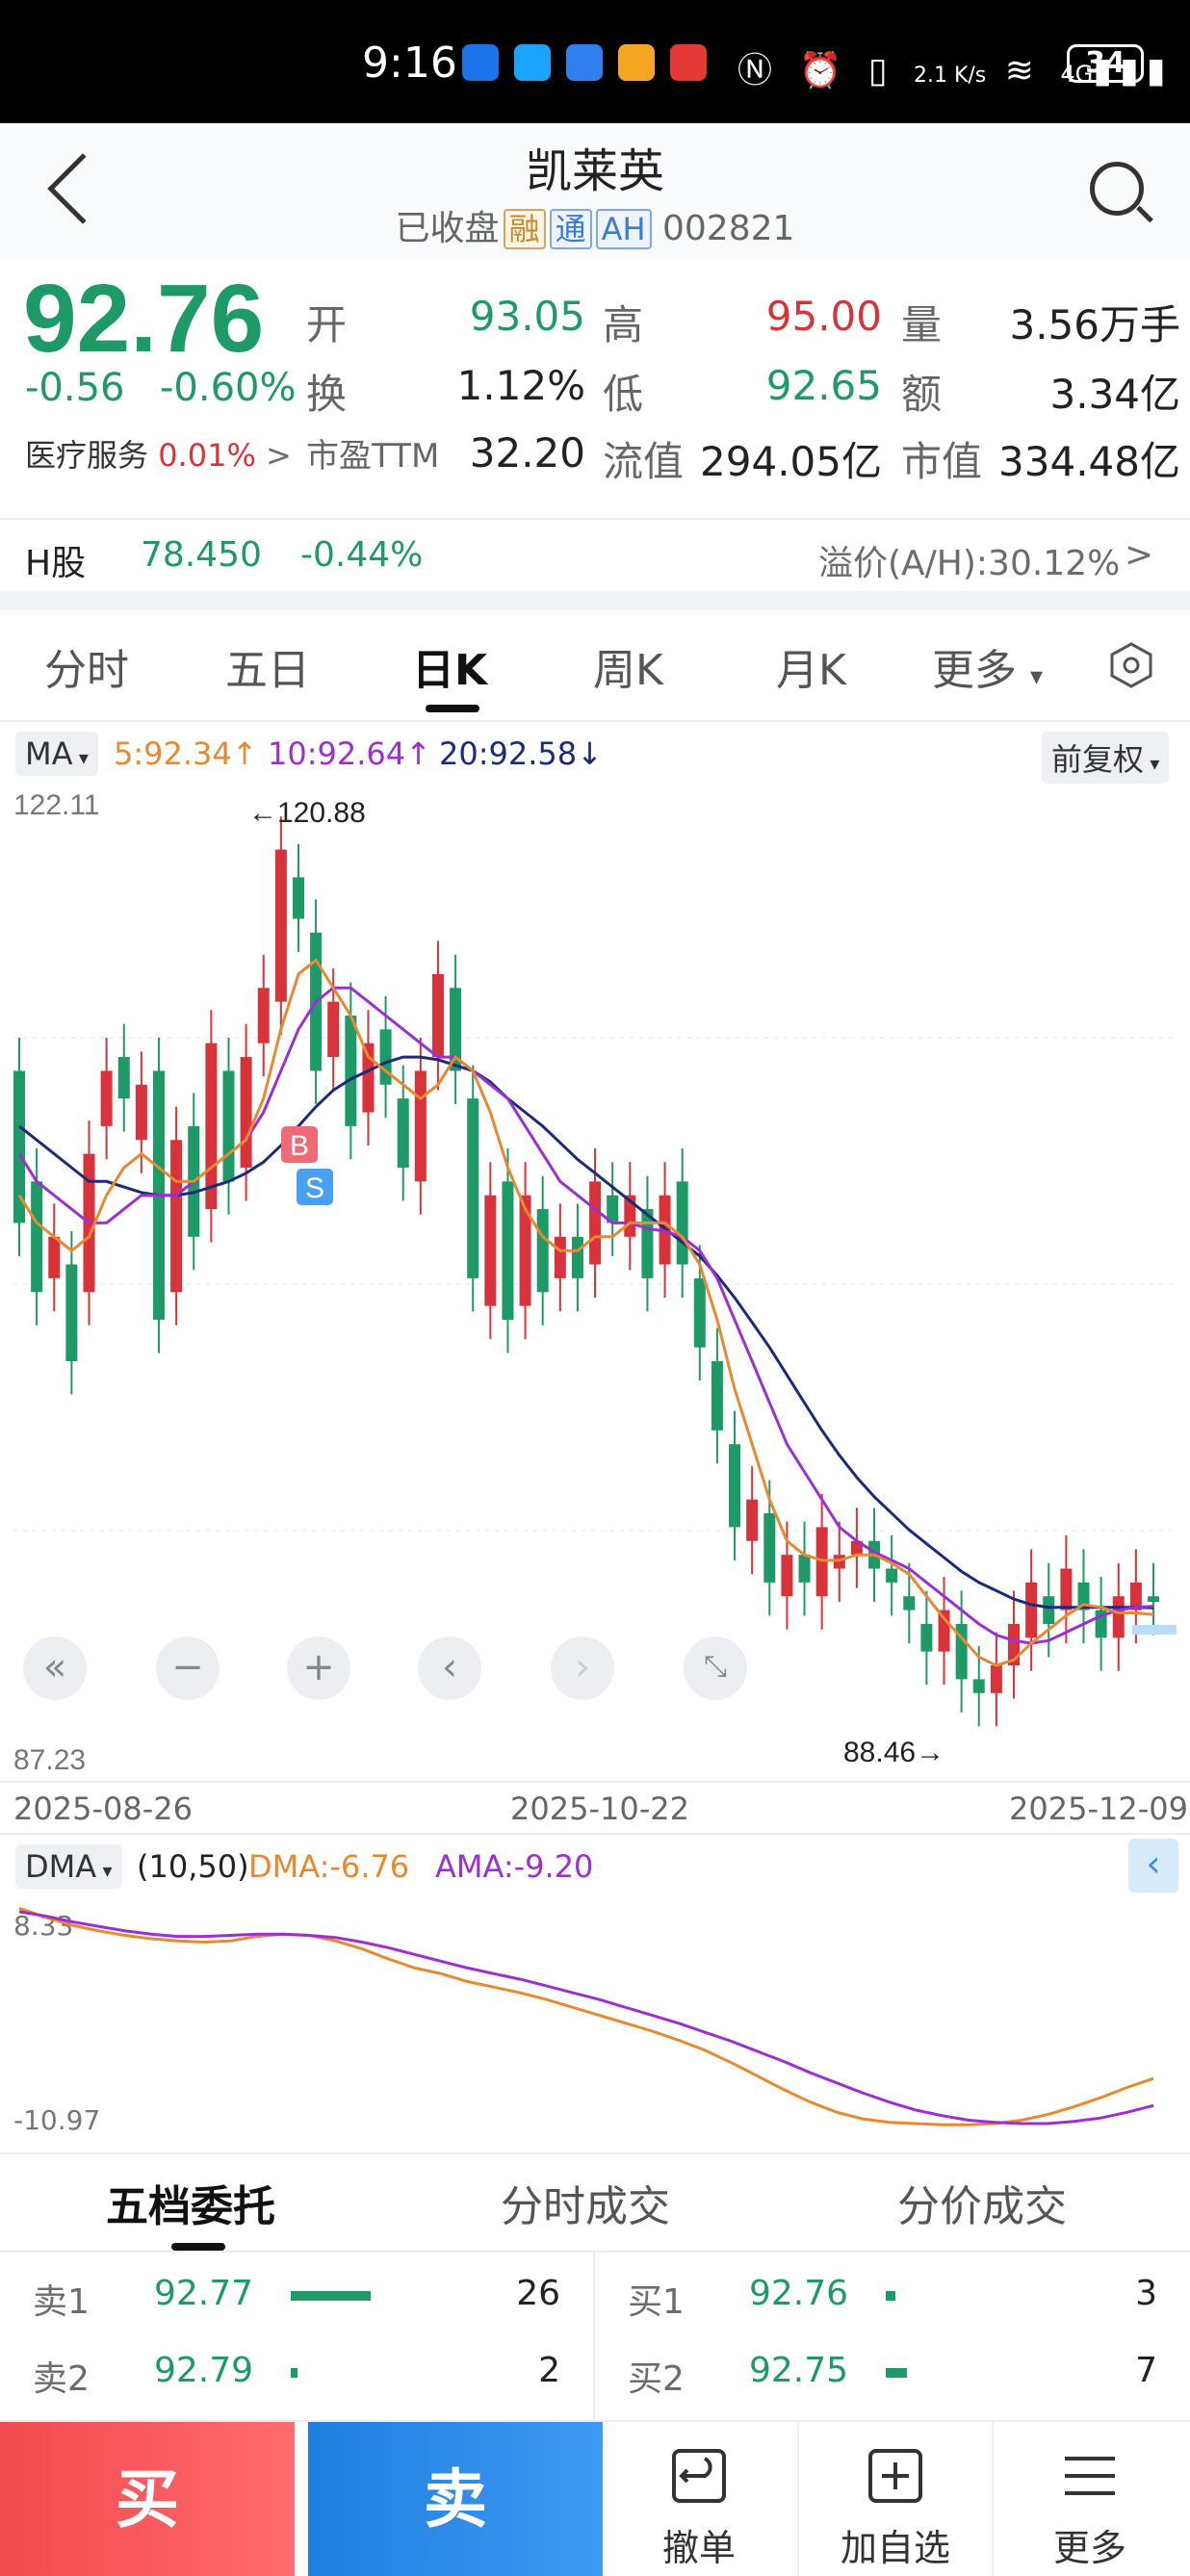  What do you see at coordinates (527, 316) in the screenshot?
I see `open-value: 93.05` at bounding box center [527, 316].